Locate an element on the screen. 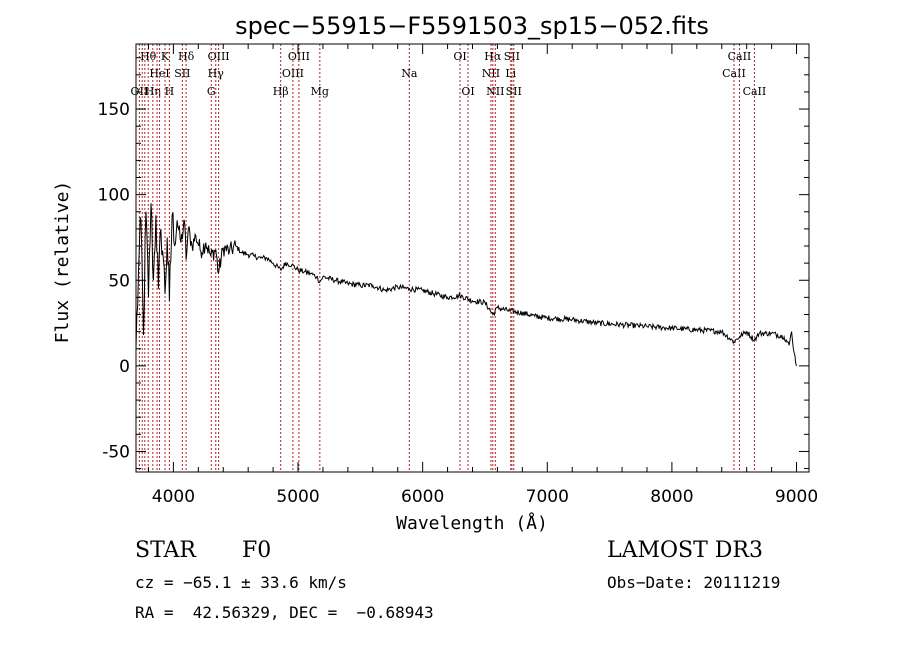 The image size is (900, 649). chart-title: spec−55915−F5591503_sp15−052.fits is located at coordinates (472, 26).